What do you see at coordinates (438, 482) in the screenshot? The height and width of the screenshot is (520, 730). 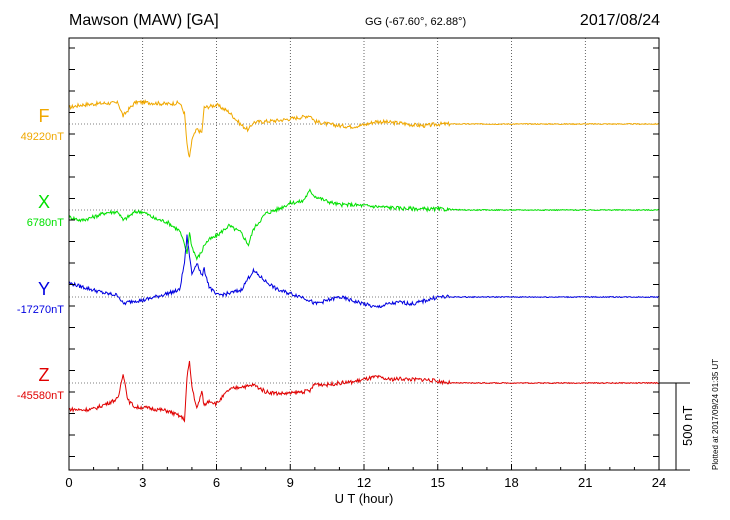 I see `x-tick-label: 15` at bounding box center [438, 482].